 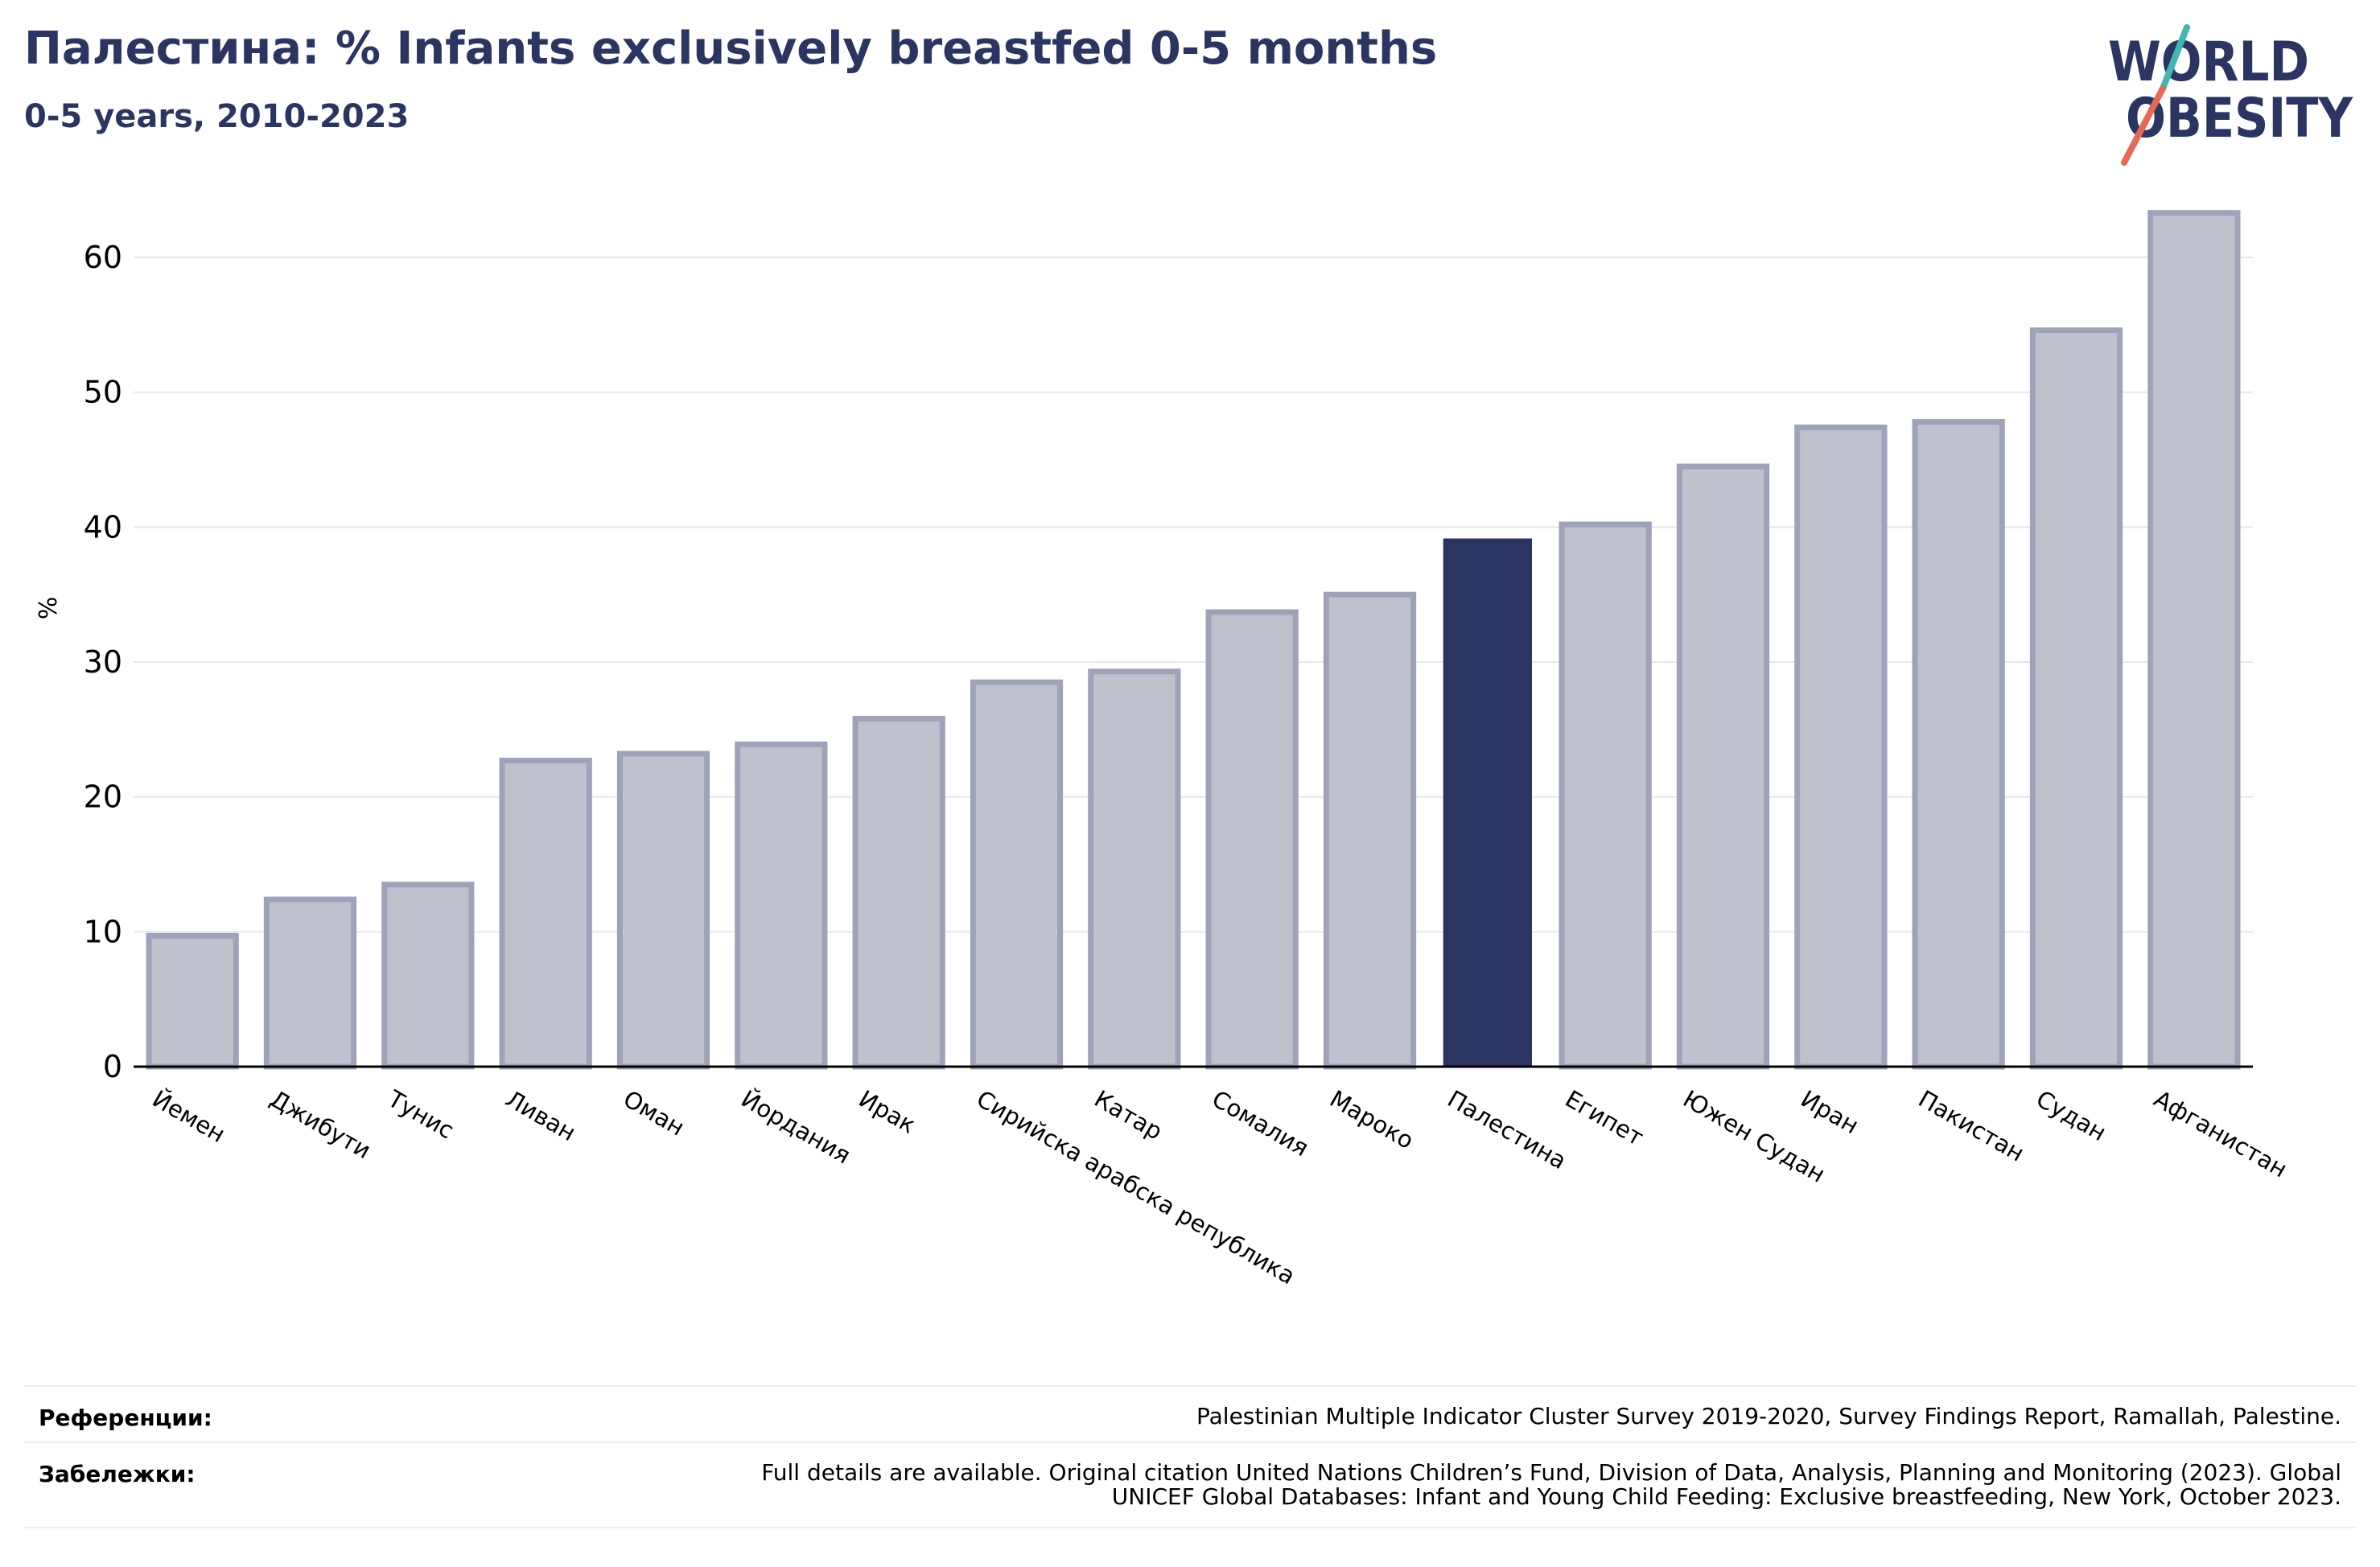 I want to click on x-tick-label: Иран, so click(x=1829, y=1112).